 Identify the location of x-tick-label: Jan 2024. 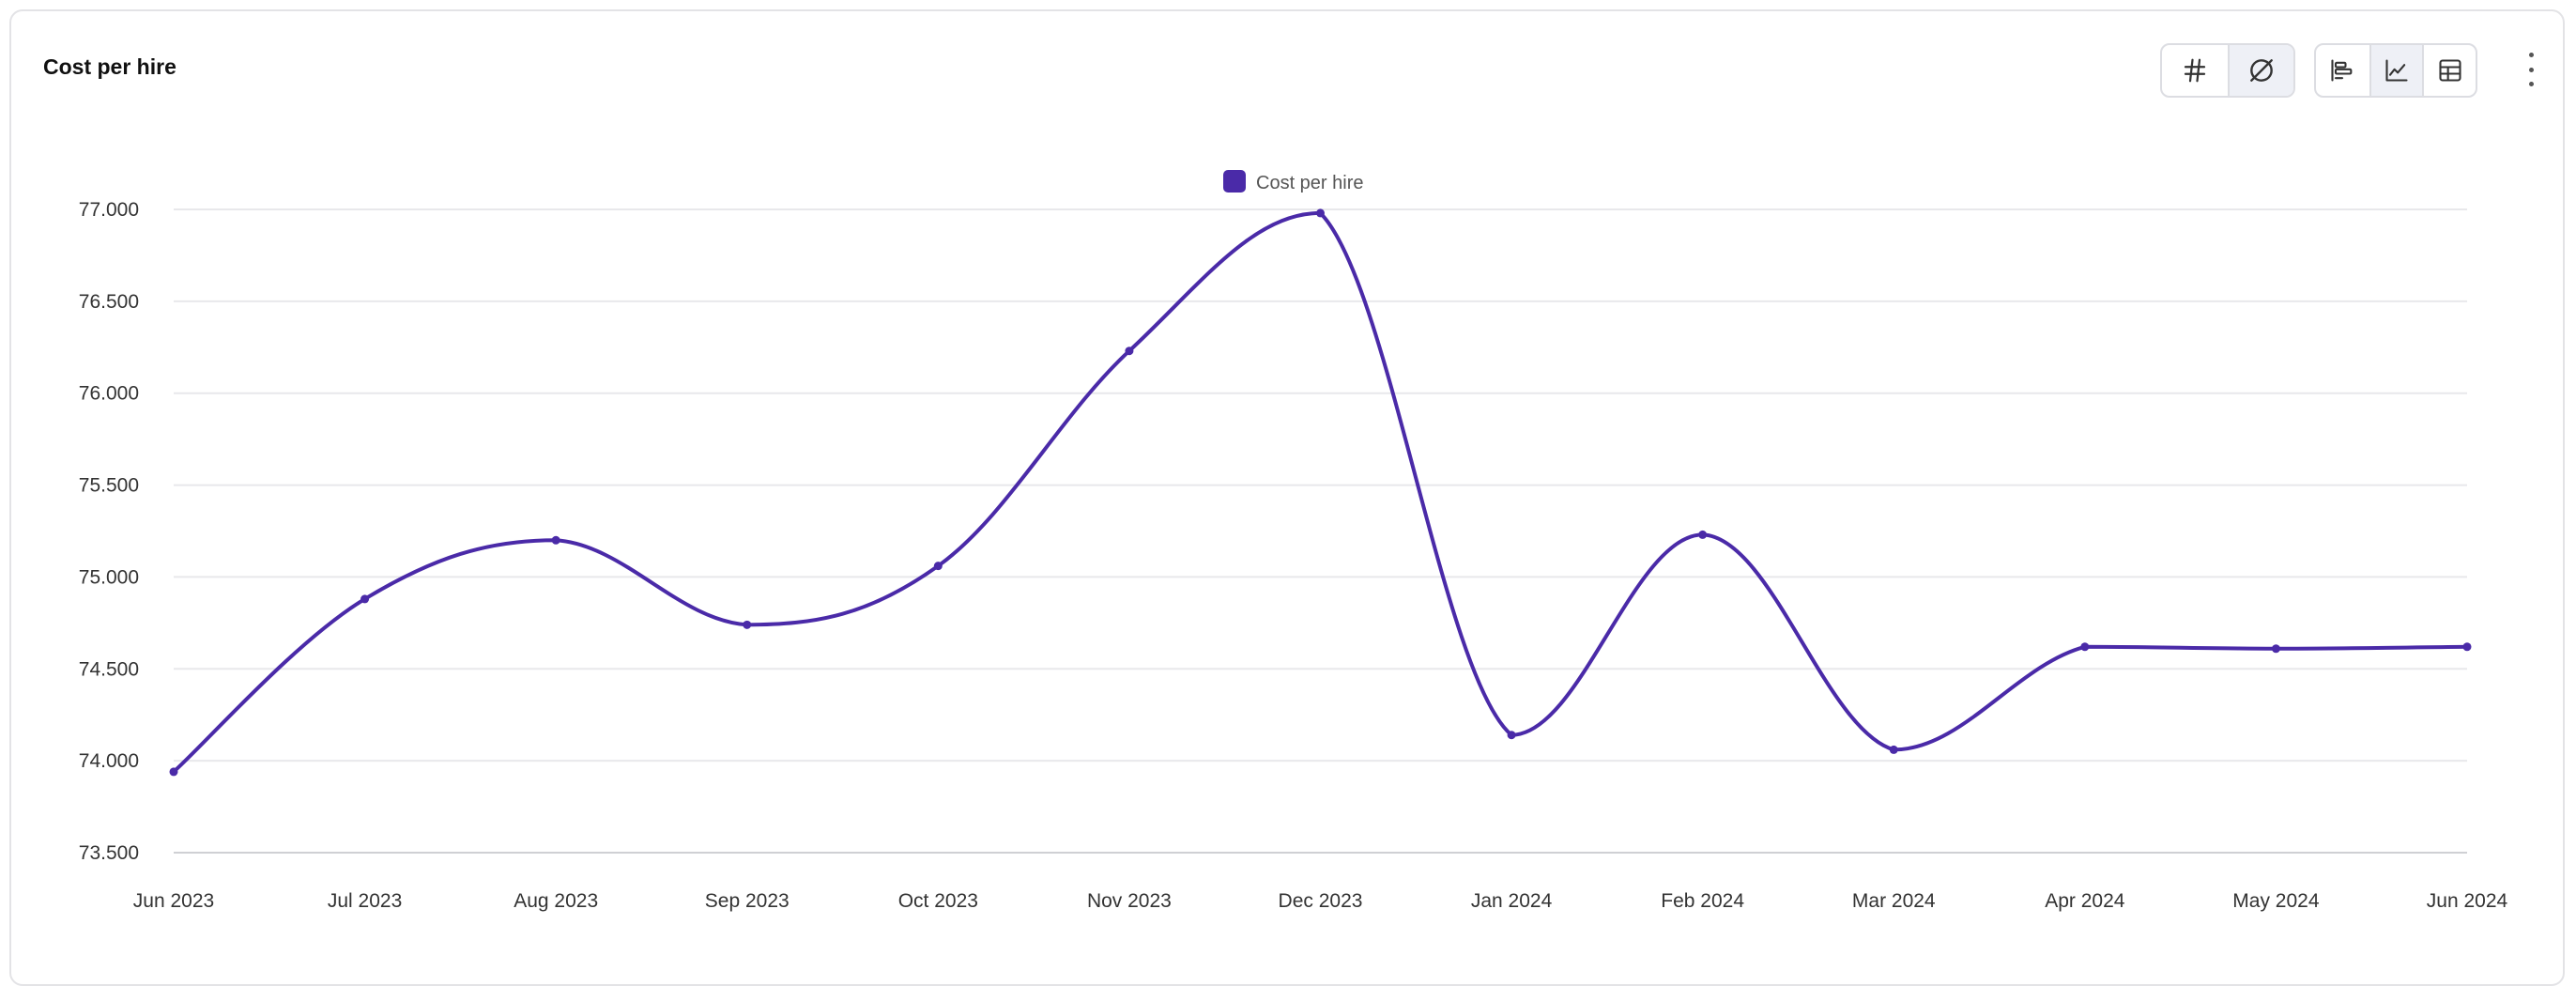
(1512, 901).